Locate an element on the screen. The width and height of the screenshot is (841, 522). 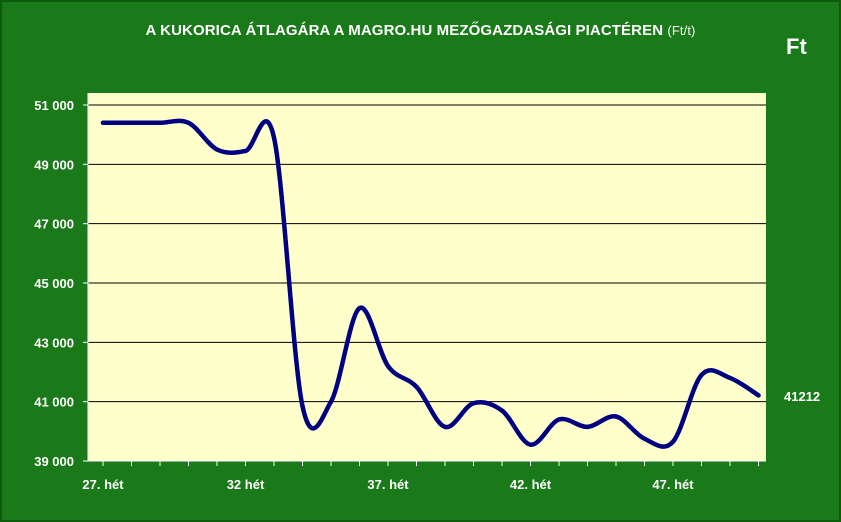
x-tick-label: 42. hét is located at coordinates (531, 484).